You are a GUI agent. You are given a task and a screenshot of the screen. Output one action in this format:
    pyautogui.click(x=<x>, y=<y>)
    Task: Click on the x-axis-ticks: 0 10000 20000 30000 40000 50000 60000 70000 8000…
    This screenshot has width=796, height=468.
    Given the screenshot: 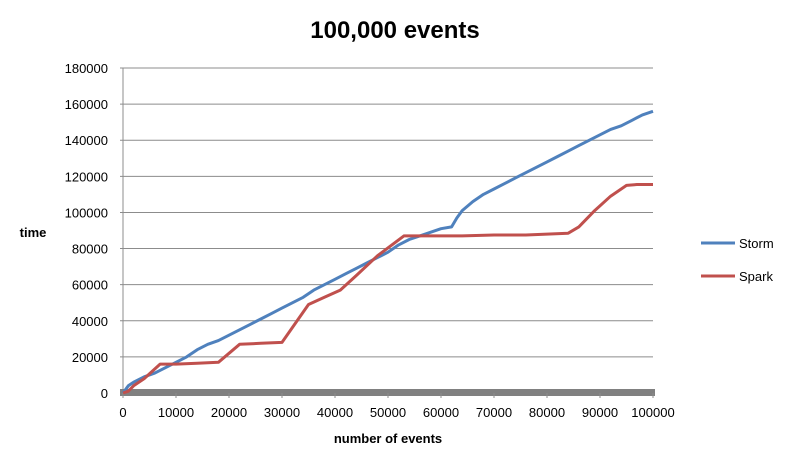 What is the action you would take?
    pyautogui.click(x=397, y=406)
    